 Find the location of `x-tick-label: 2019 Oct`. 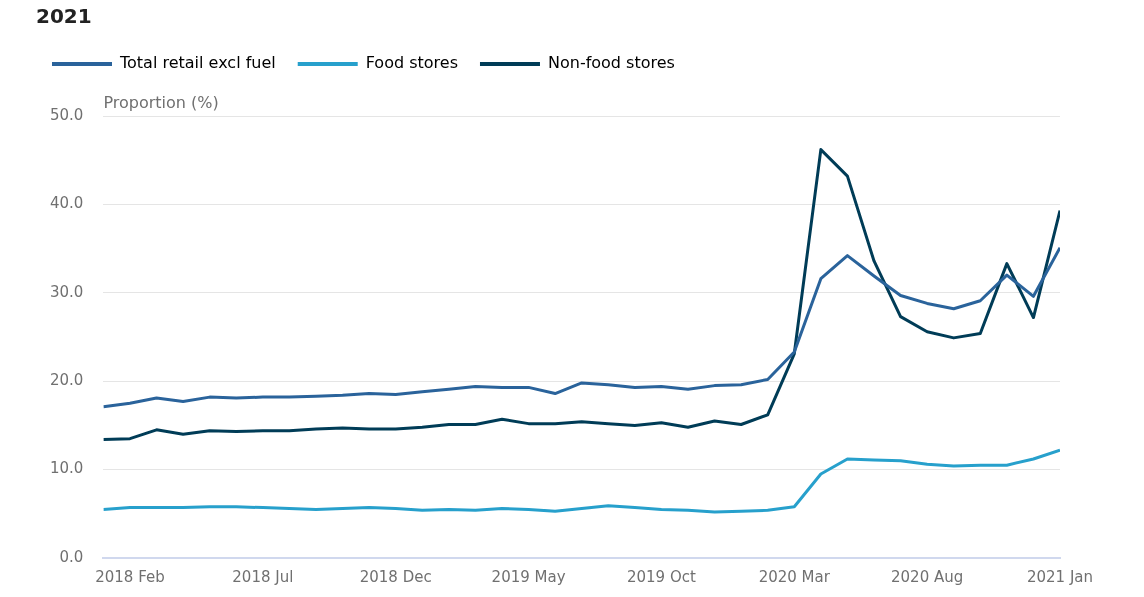

x-tick-label: 2019 Oct is located at coordinates (661, 576).